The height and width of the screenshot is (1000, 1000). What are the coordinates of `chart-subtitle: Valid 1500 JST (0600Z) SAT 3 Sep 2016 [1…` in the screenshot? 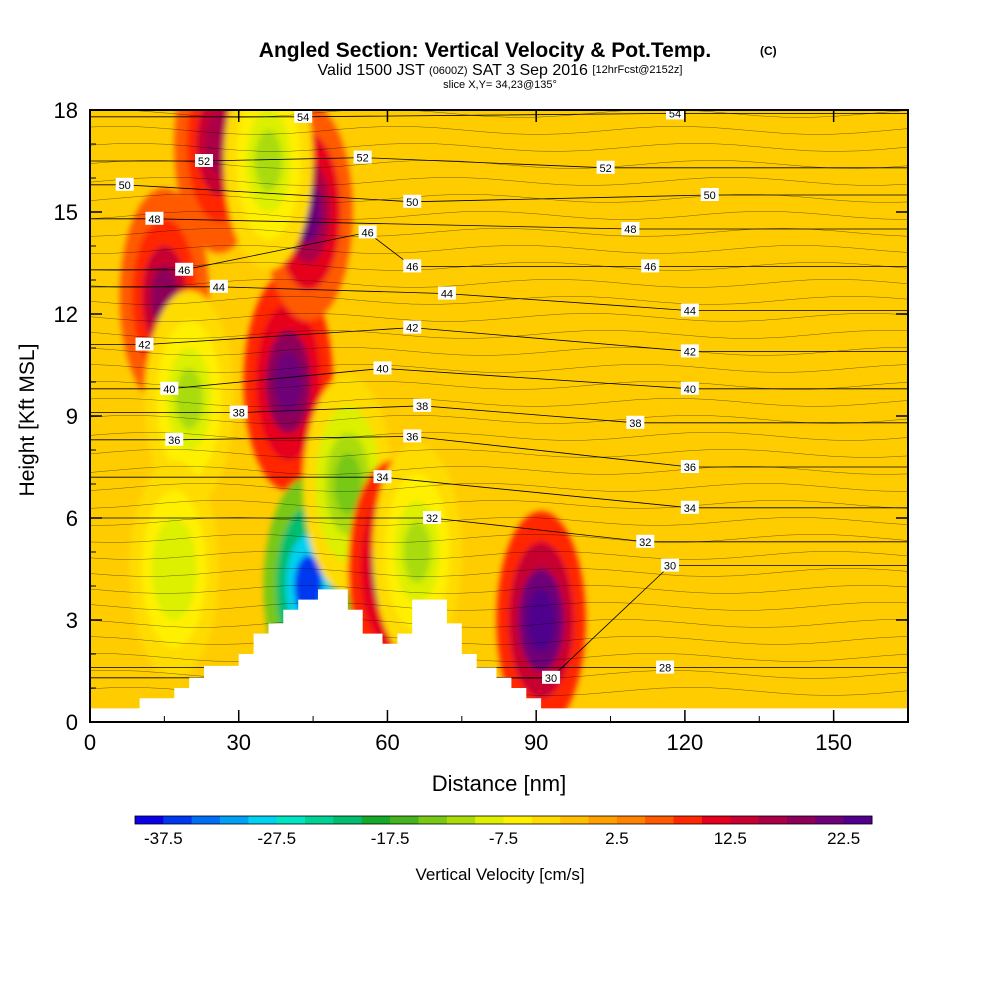 It's located at (500, 70).